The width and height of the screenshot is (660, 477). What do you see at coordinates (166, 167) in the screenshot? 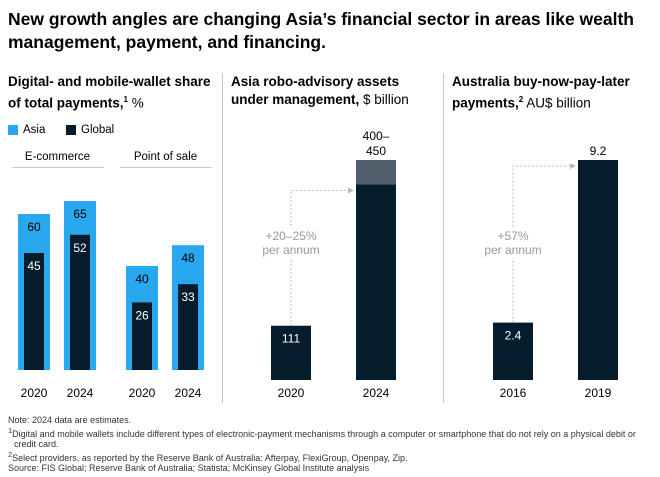
I see `pos-group-rule` at bounding box center [166, 167].